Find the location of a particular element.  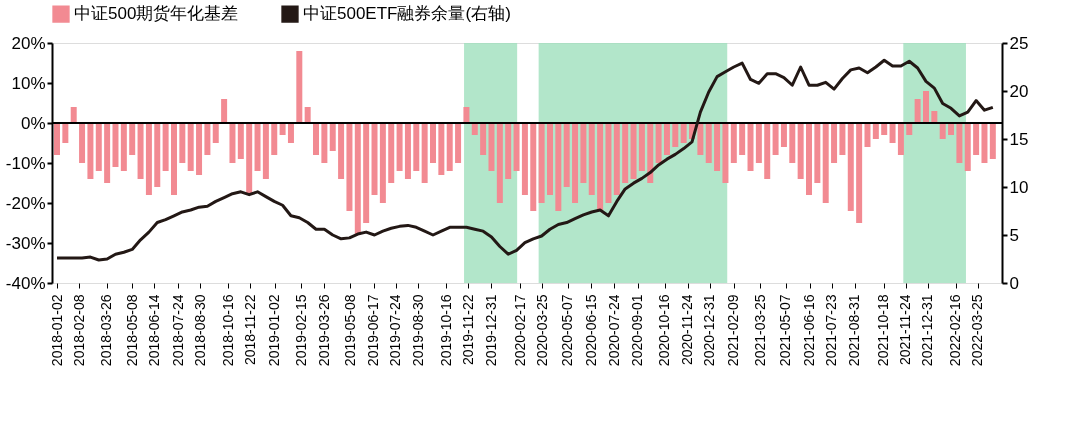

x-tick-label: 2020-12-31 is located at coordinates (709, 330).